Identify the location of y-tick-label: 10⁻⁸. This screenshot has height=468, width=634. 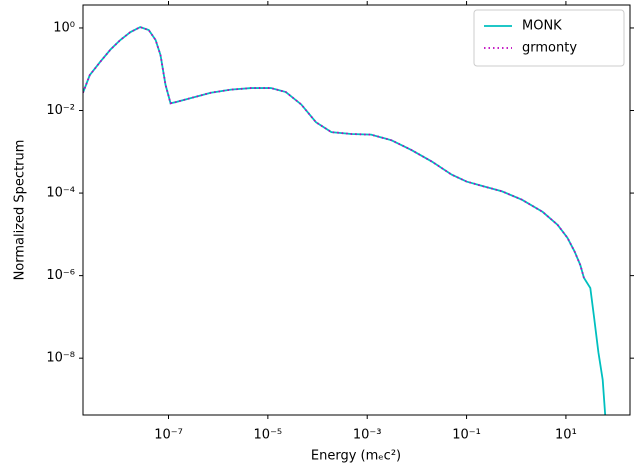
(60, 358).